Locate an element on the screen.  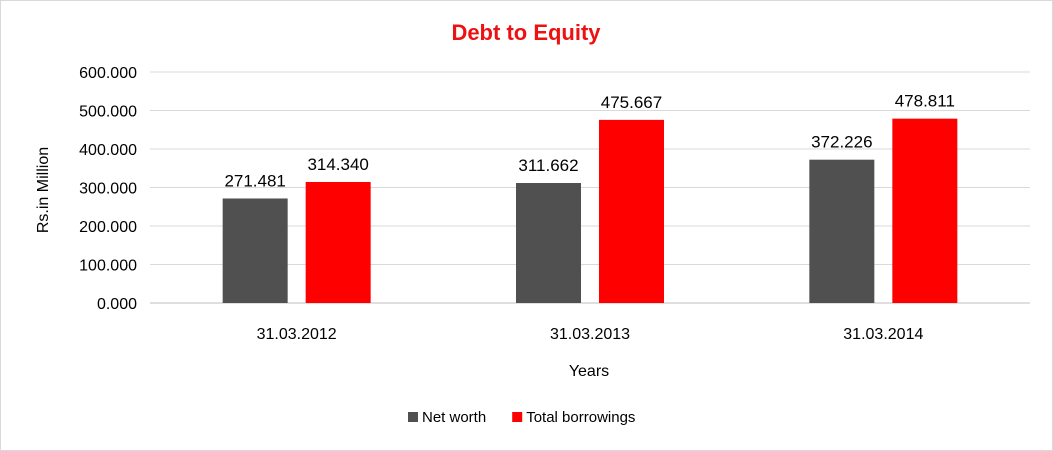
y-tick-label: 0.000 is located at coordinates (117, 304).